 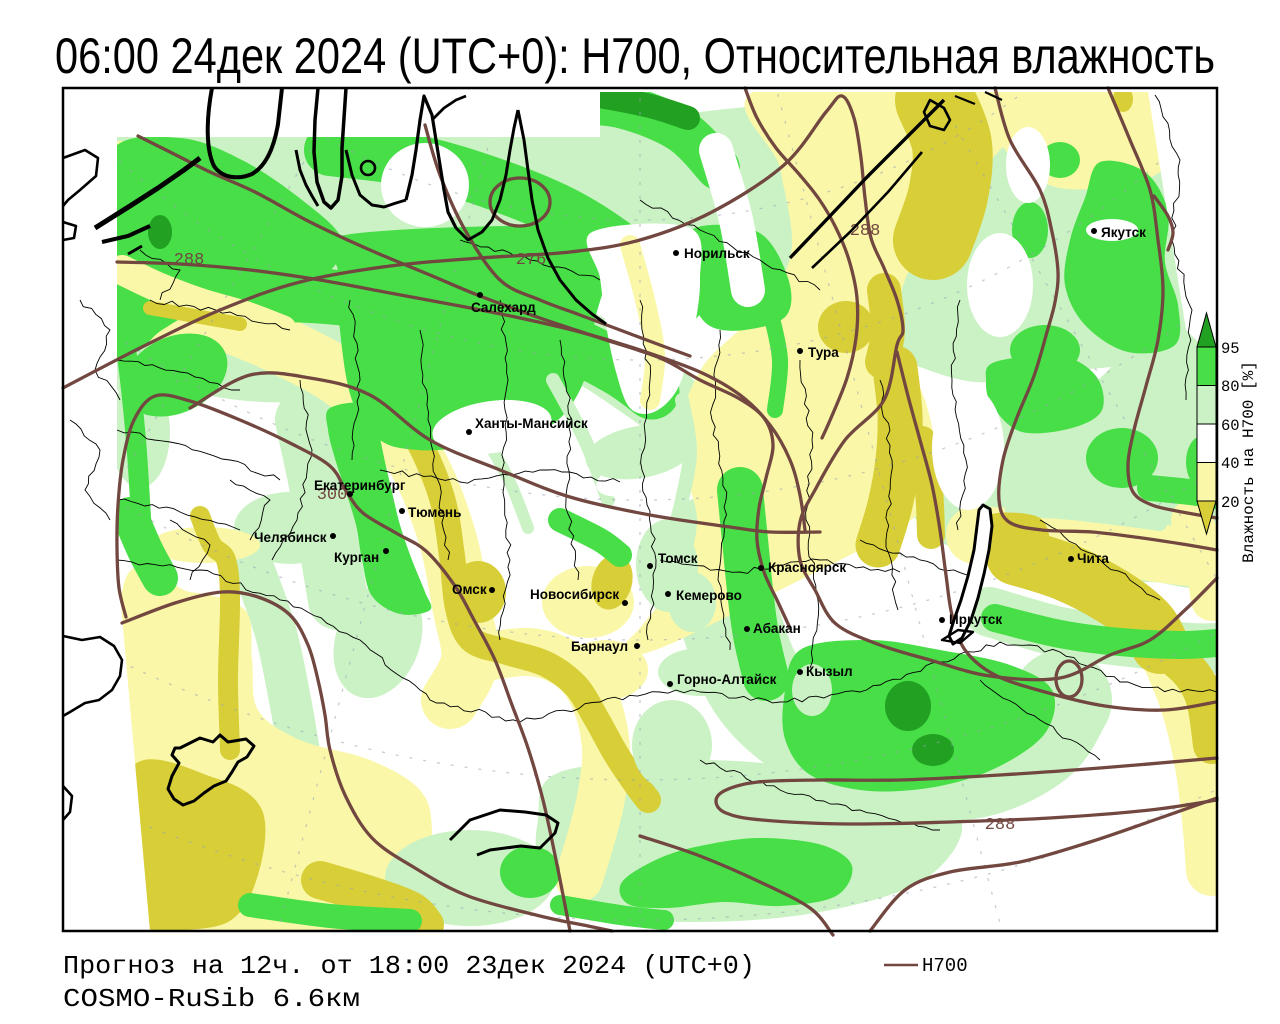 I want to click on svg-text: Тура, so click(x=823, y=352).